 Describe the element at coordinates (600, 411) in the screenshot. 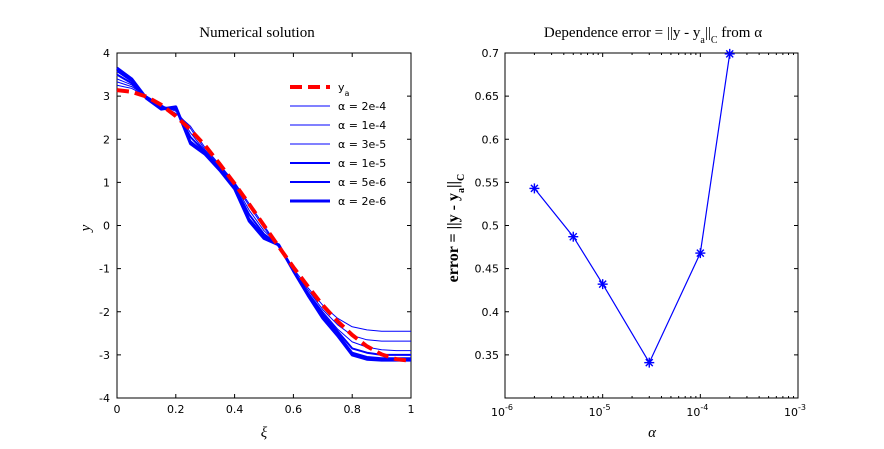

I see `right-x-tick-label: 10⁻⁵` at that location.